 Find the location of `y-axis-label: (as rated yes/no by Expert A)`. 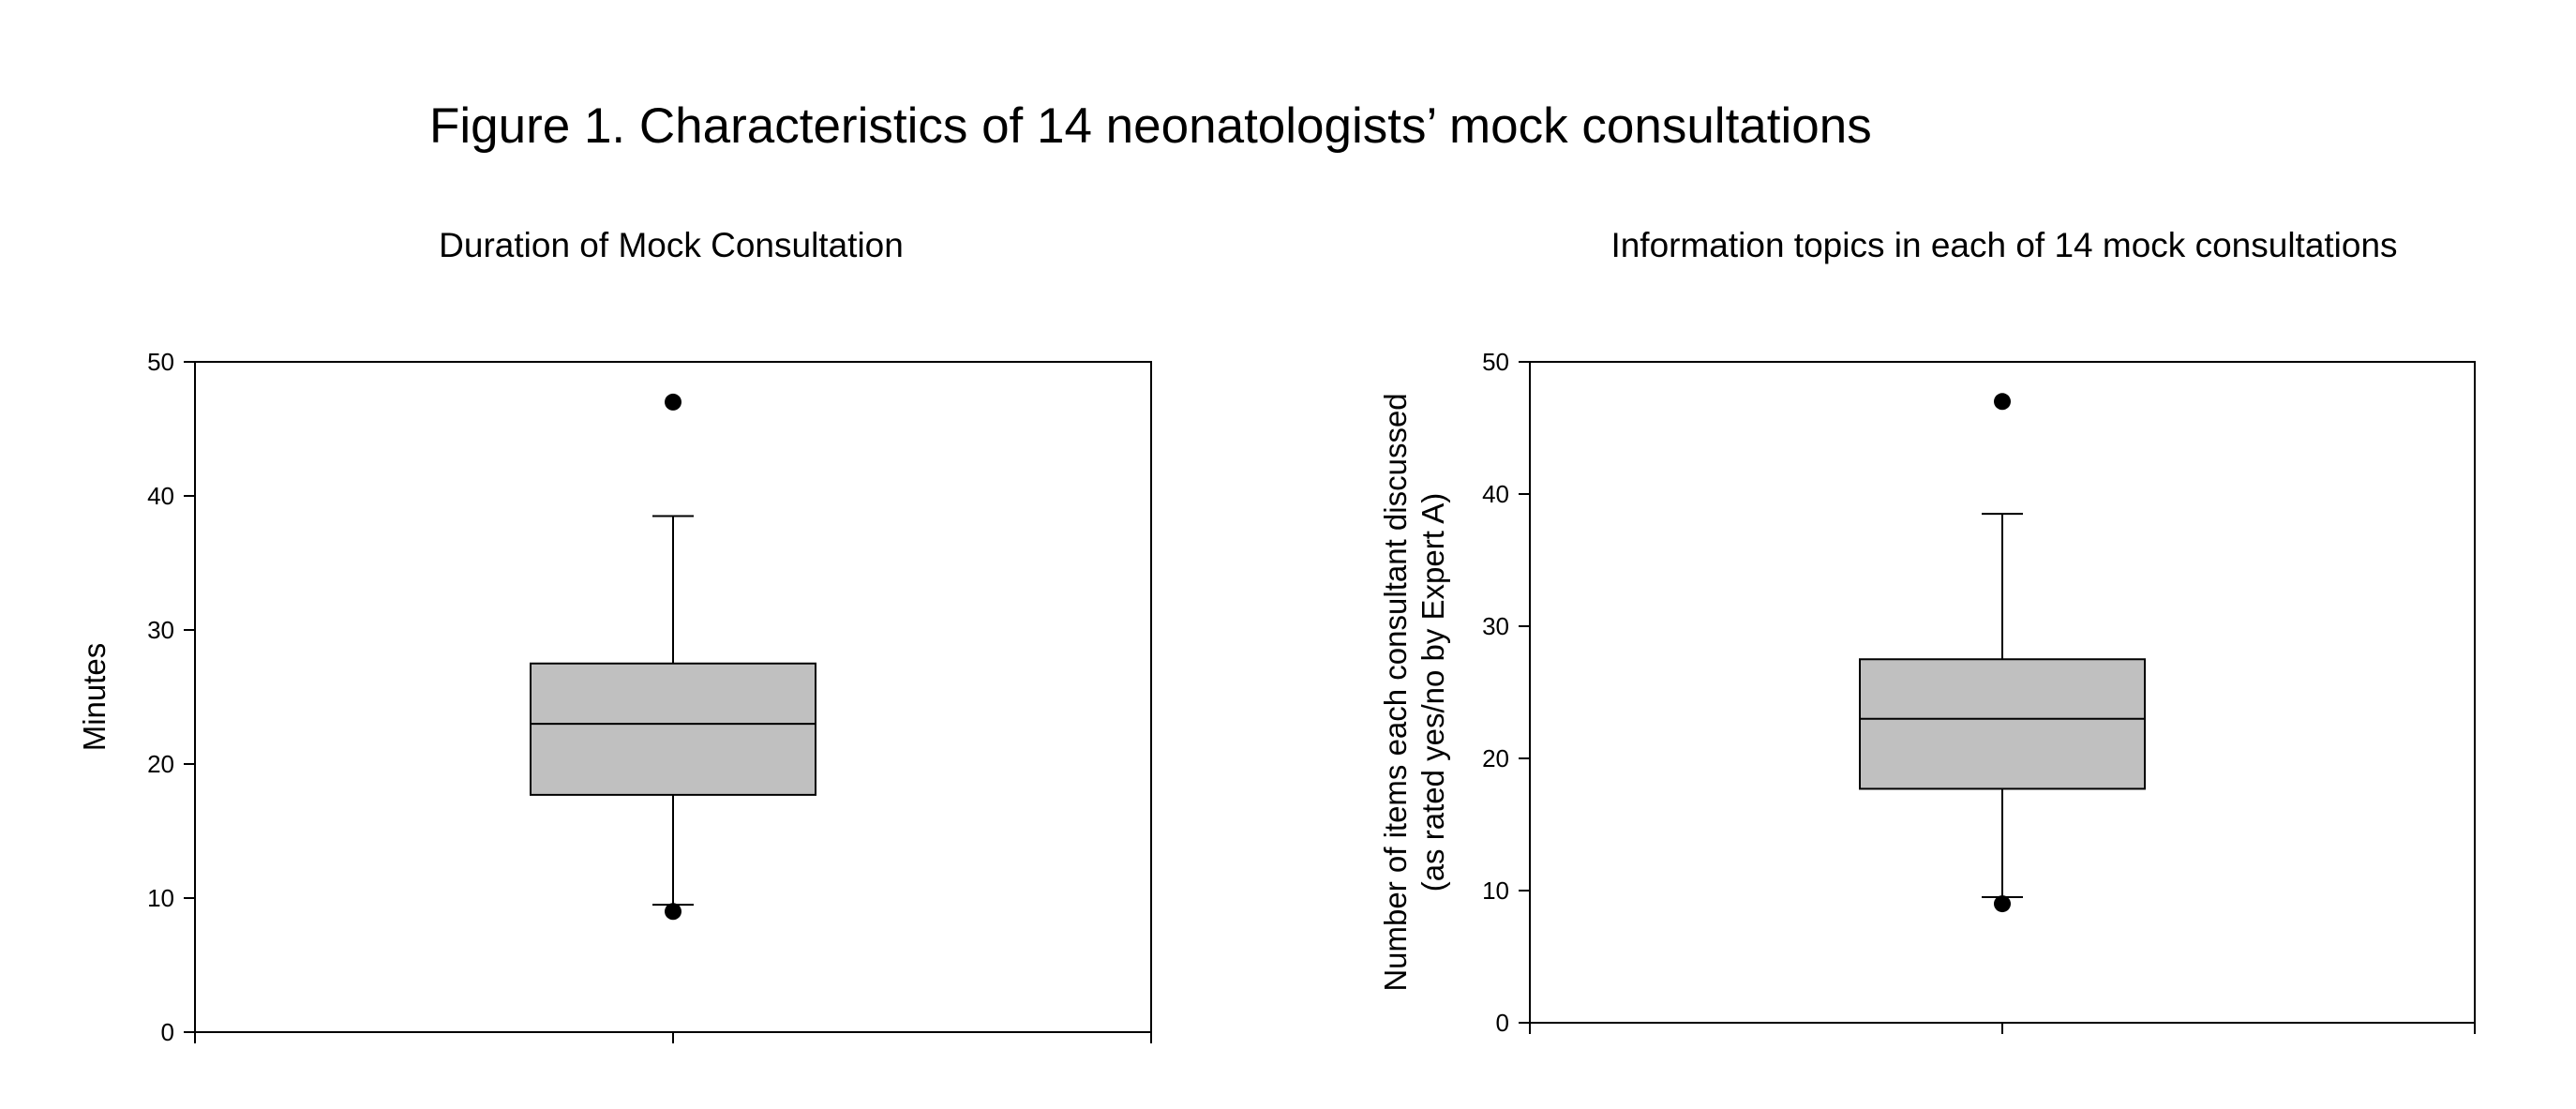

y-axis-label: (as rated yes/no by Expert A) is located at coordinates (1432, 692).